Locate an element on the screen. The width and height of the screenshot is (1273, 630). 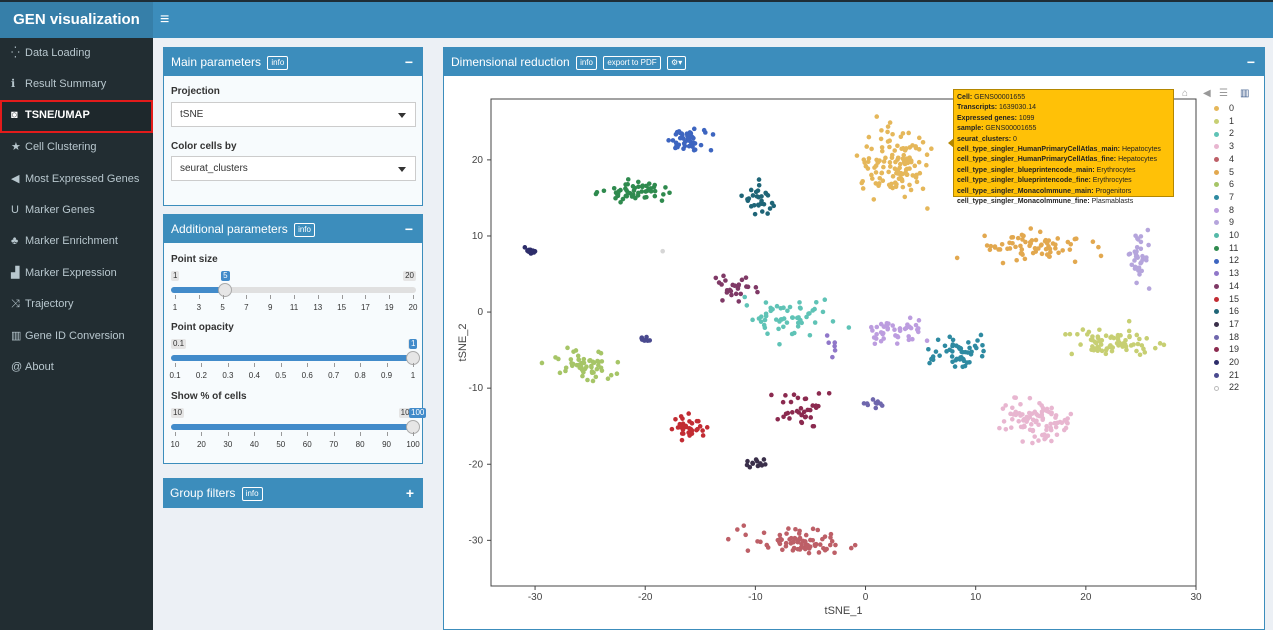
color-cells-value: seurat_clusters is located at coordinates (214, 168).